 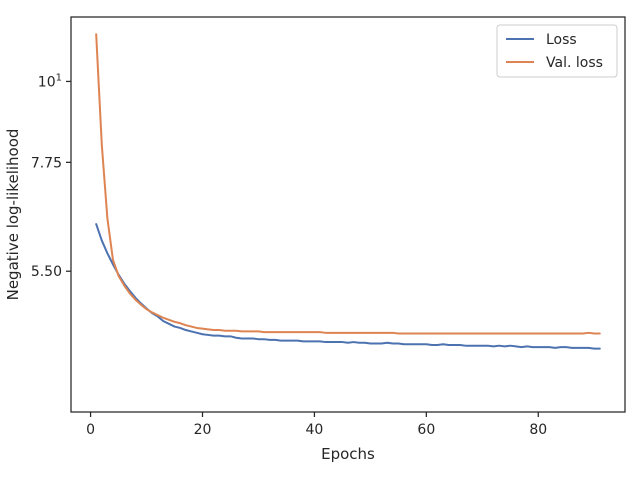 What do you see at coordinates (203, 430) in the screenshot?
I see `x-tick-label: 20` at bounding box center [203, 430].